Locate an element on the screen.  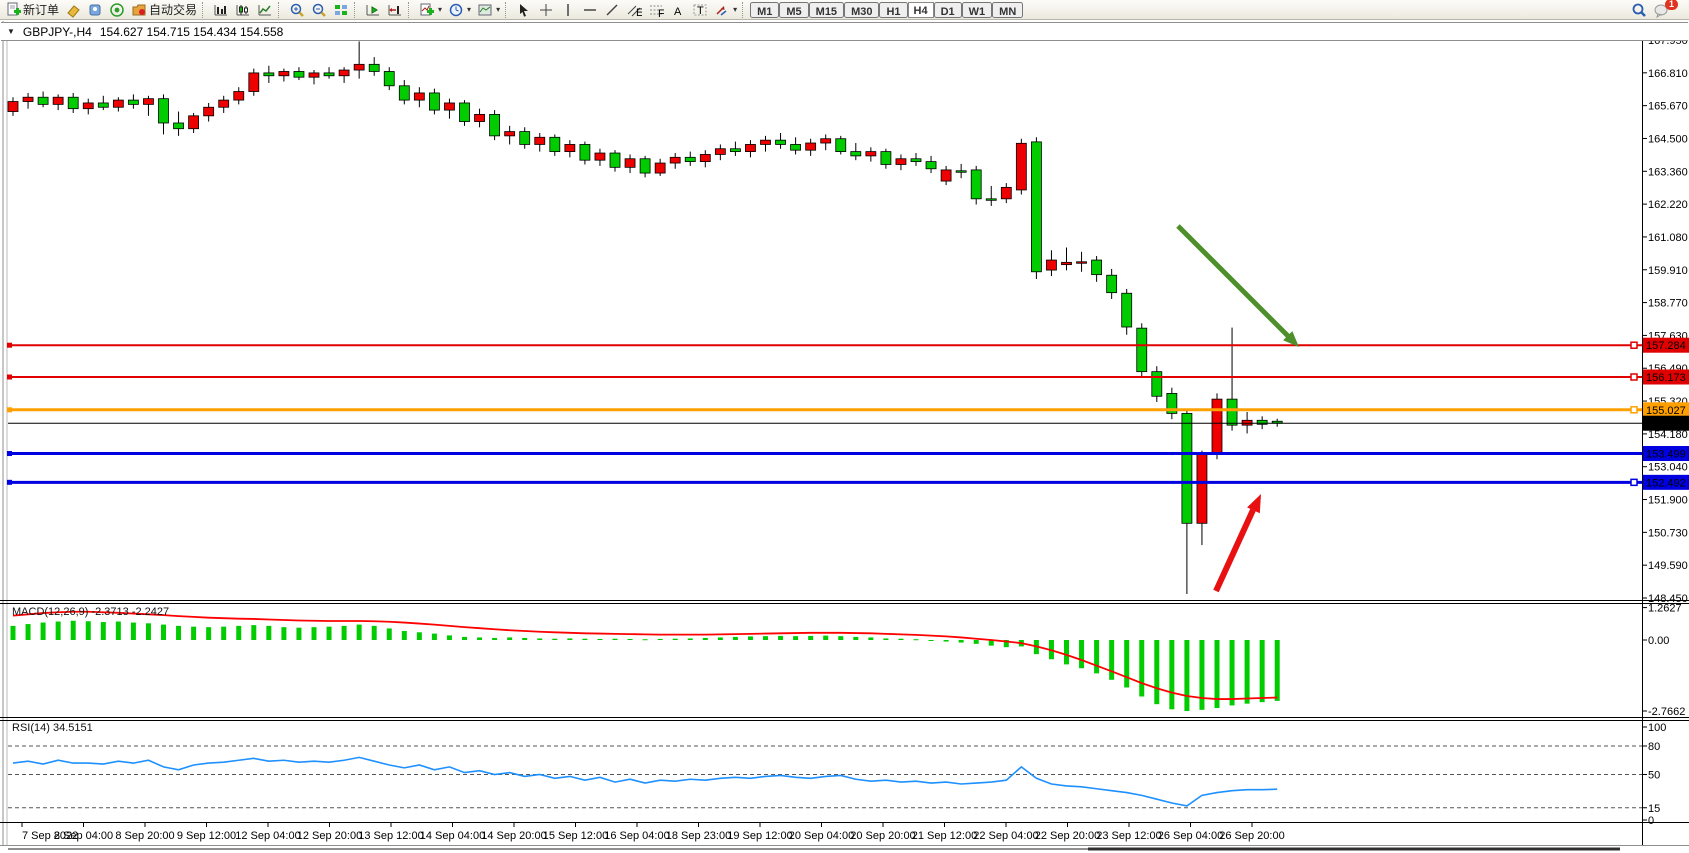
cursor-icon is located at coordinates (524, 10).